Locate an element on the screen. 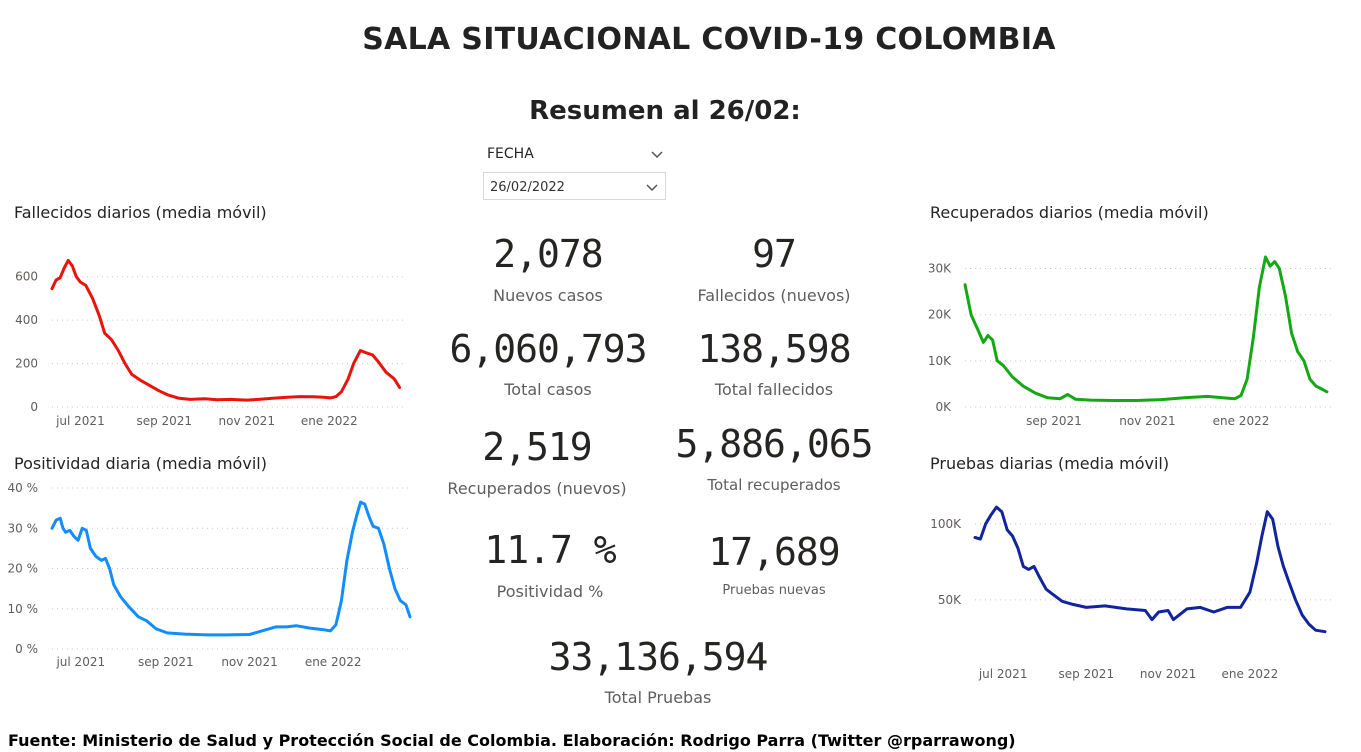 The height and width of the screenshot is (752, 1361). kpi-value: 6,060,793 is located at coordinates (548, 349).